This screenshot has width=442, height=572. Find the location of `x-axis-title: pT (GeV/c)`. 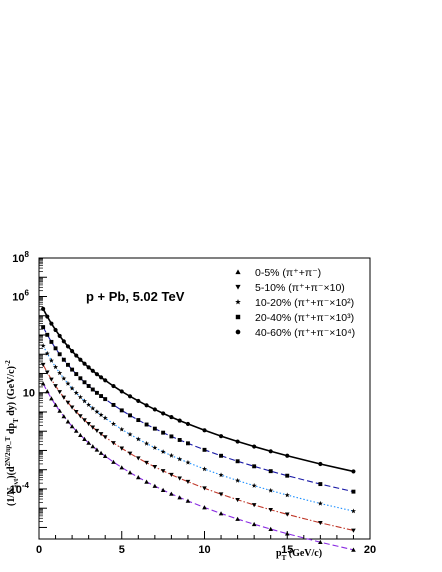

x-axis-title: pT (GeV/c) is located at coordinates (299, 555).